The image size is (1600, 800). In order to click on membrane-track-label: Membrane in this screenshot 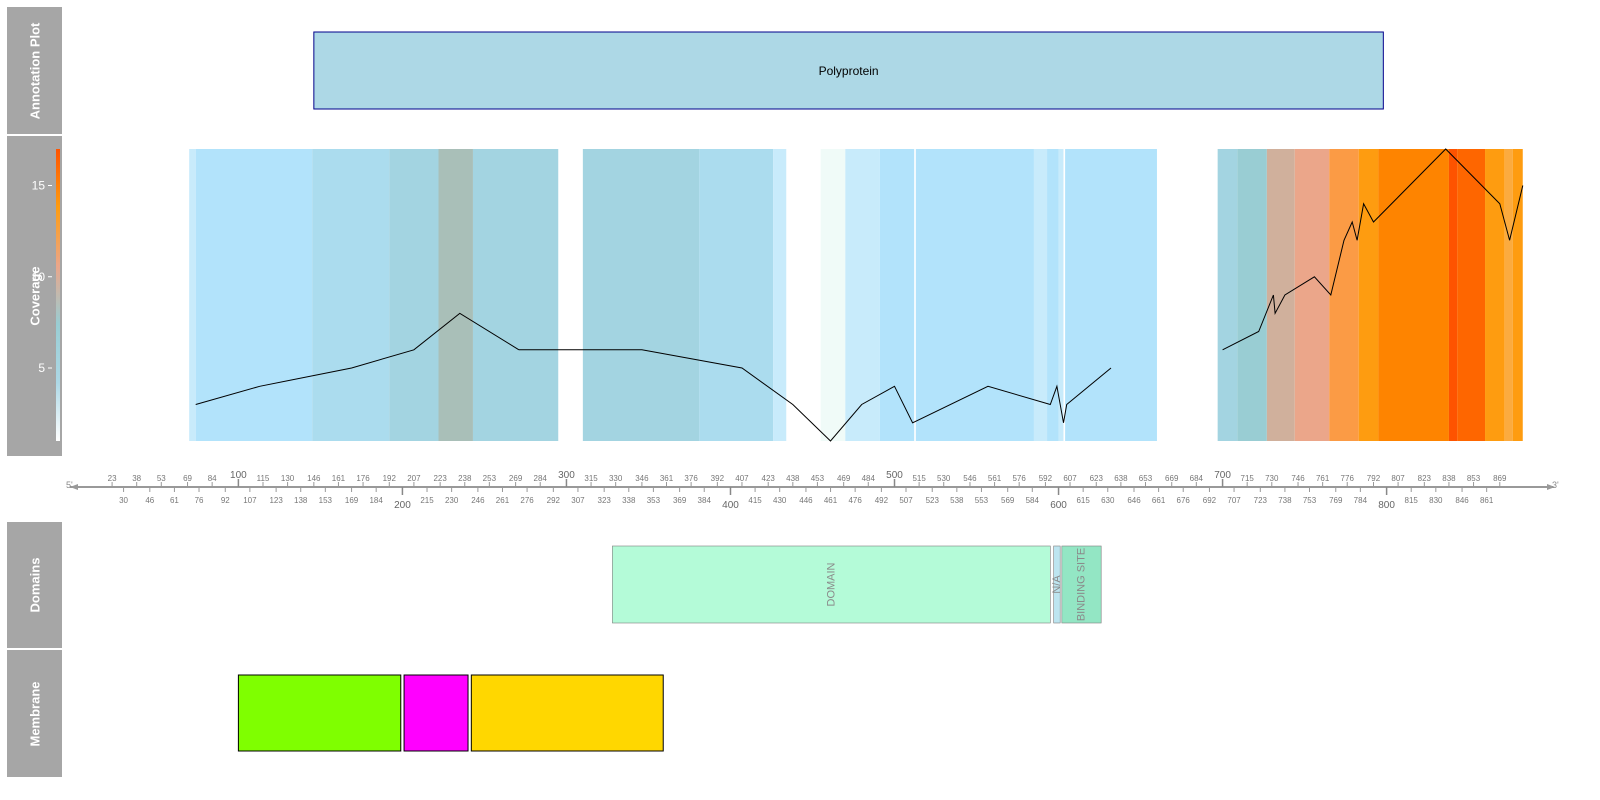, I will do `click(34, 713)`.